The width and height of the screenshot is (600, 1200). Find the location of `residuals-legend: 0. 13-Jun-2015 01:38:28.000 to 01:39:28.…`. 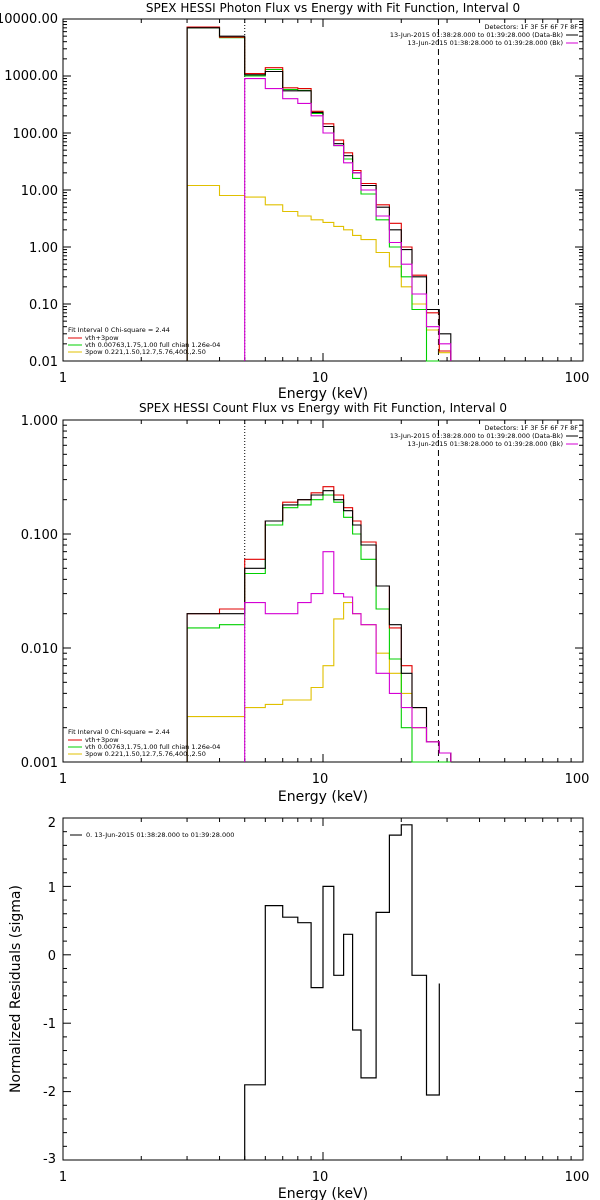

residuals-legend: 0. 13-Jun-2015 01:38:28.000 to 01:39:28.… is located at coordinates (160, 835).